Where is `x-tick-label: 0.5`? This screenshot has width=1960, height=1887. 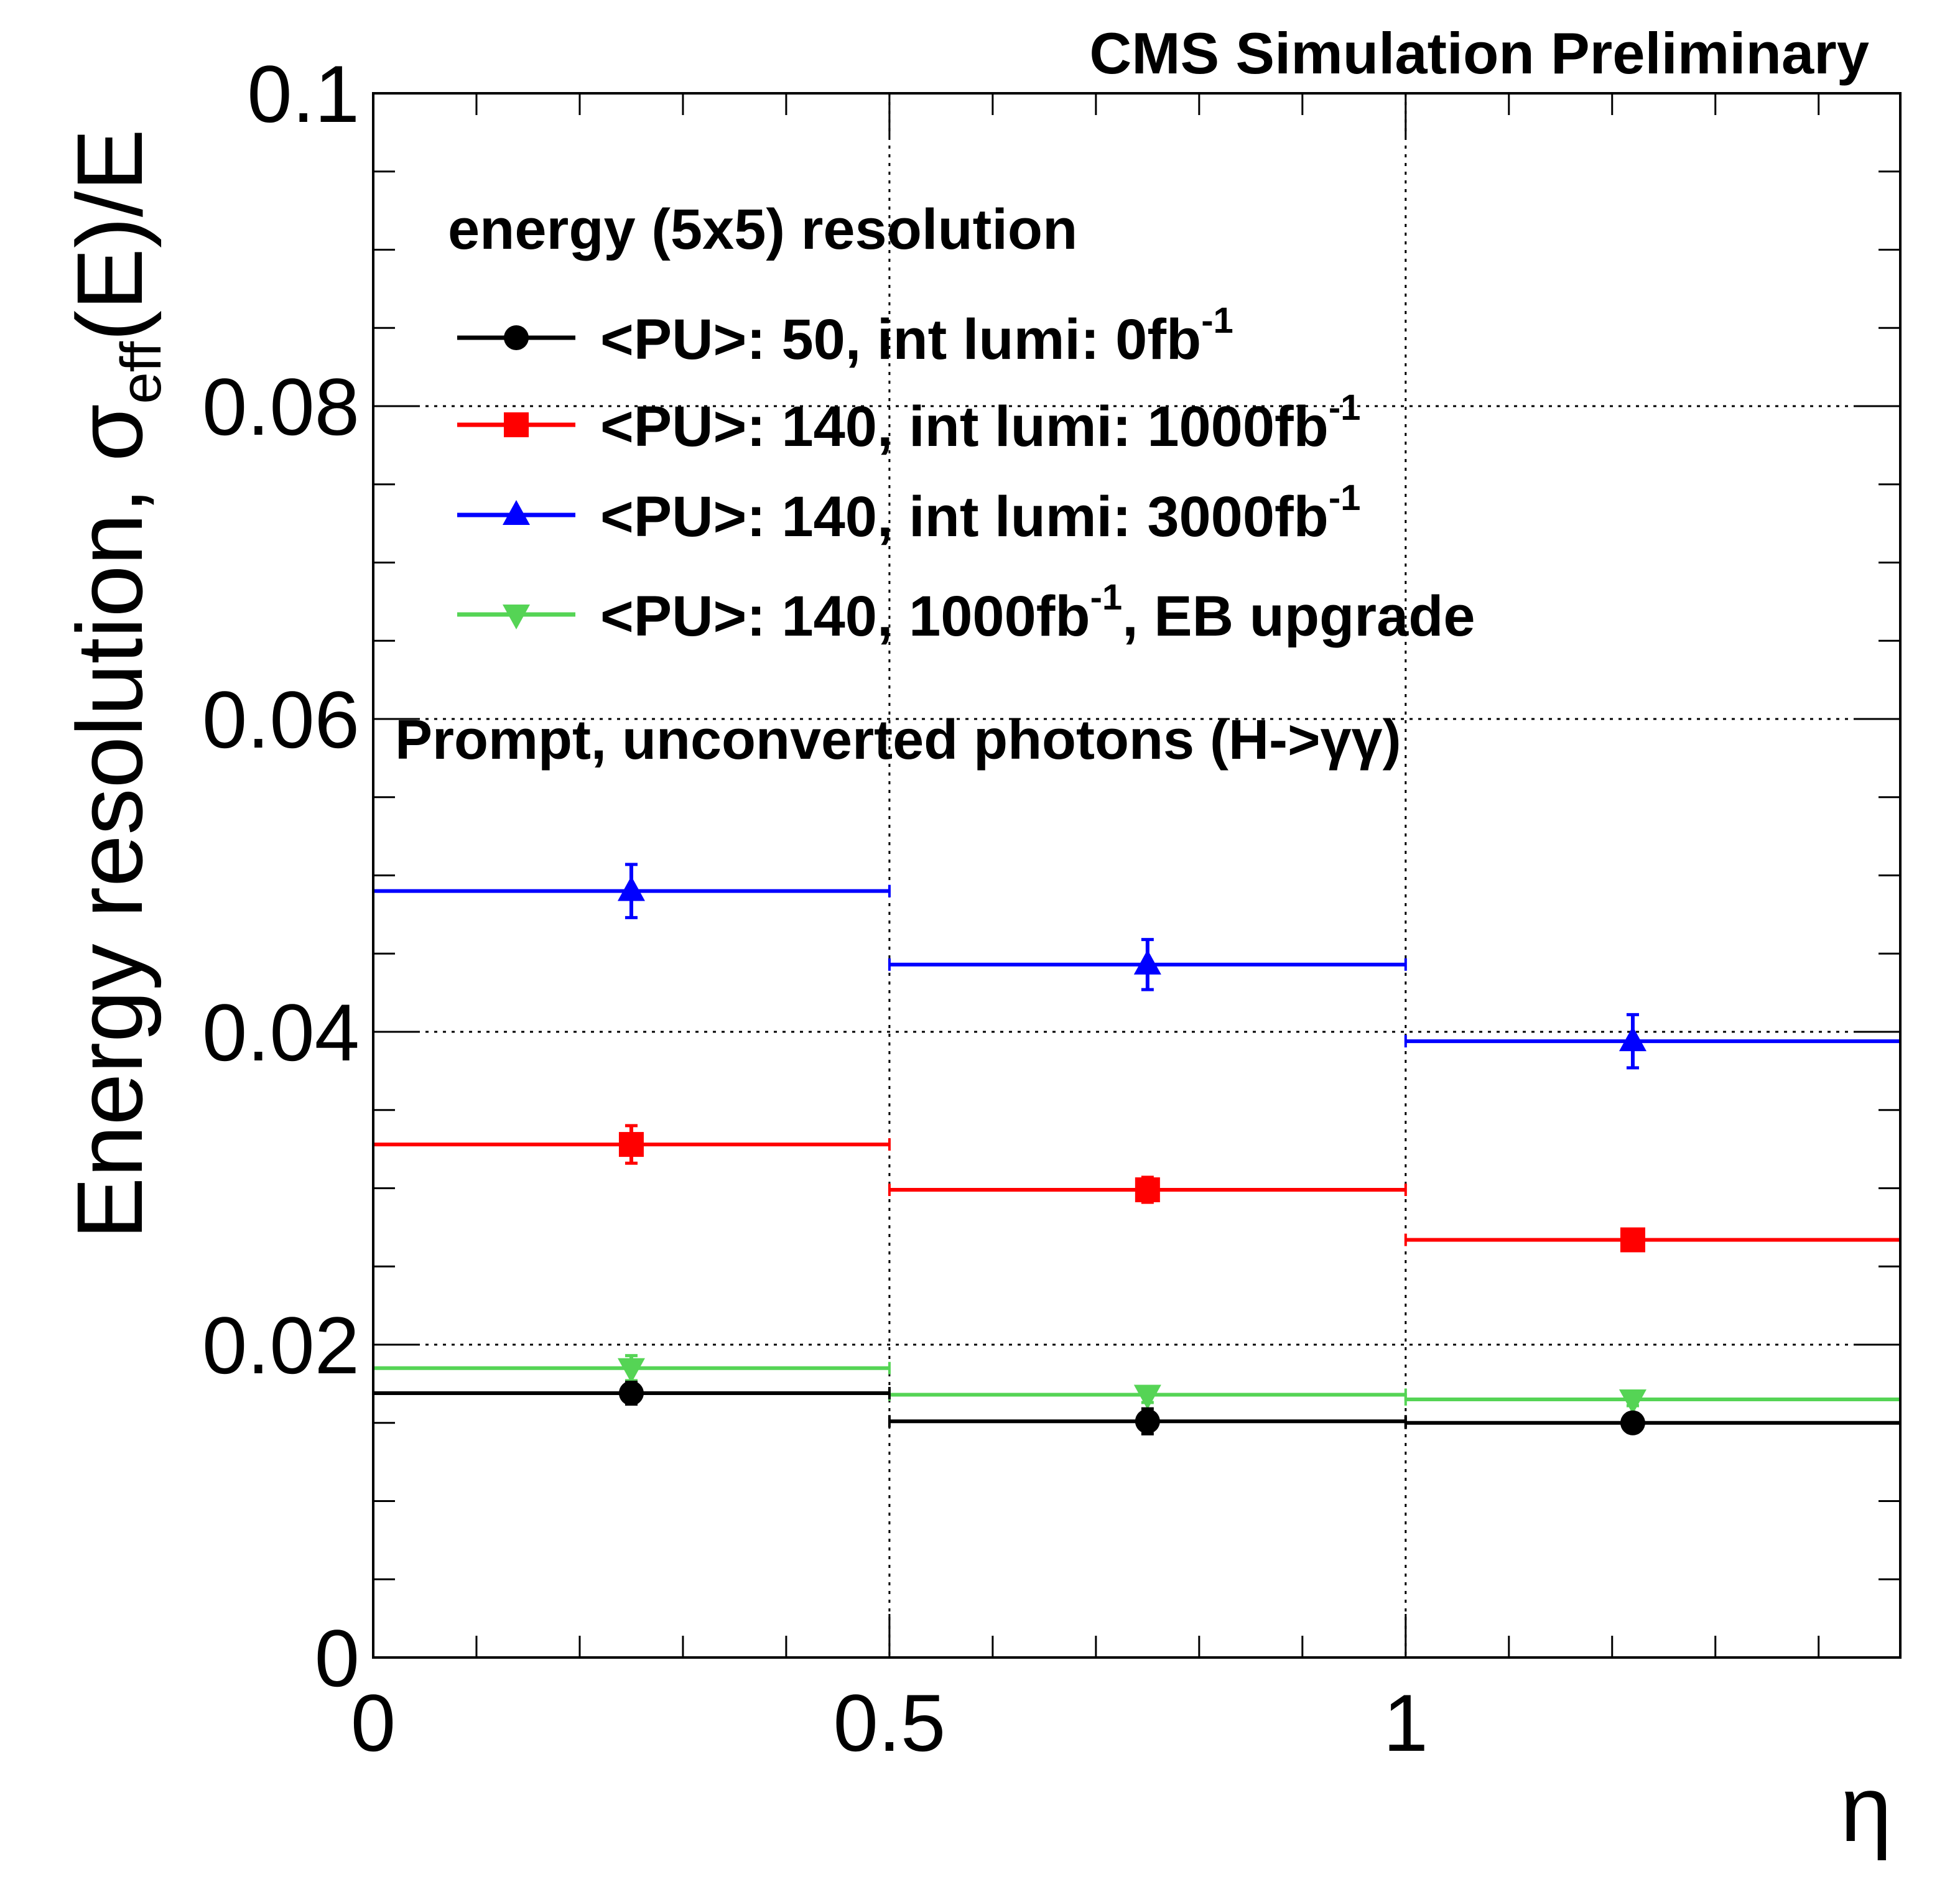
x-tick-label: 0.5 is located at coordinates (890, 1722).